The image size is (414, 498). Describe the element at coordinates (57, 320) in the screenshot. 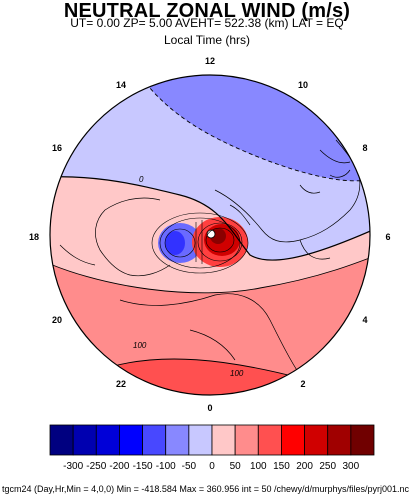

I see `hour-label-20: 20` at that location.